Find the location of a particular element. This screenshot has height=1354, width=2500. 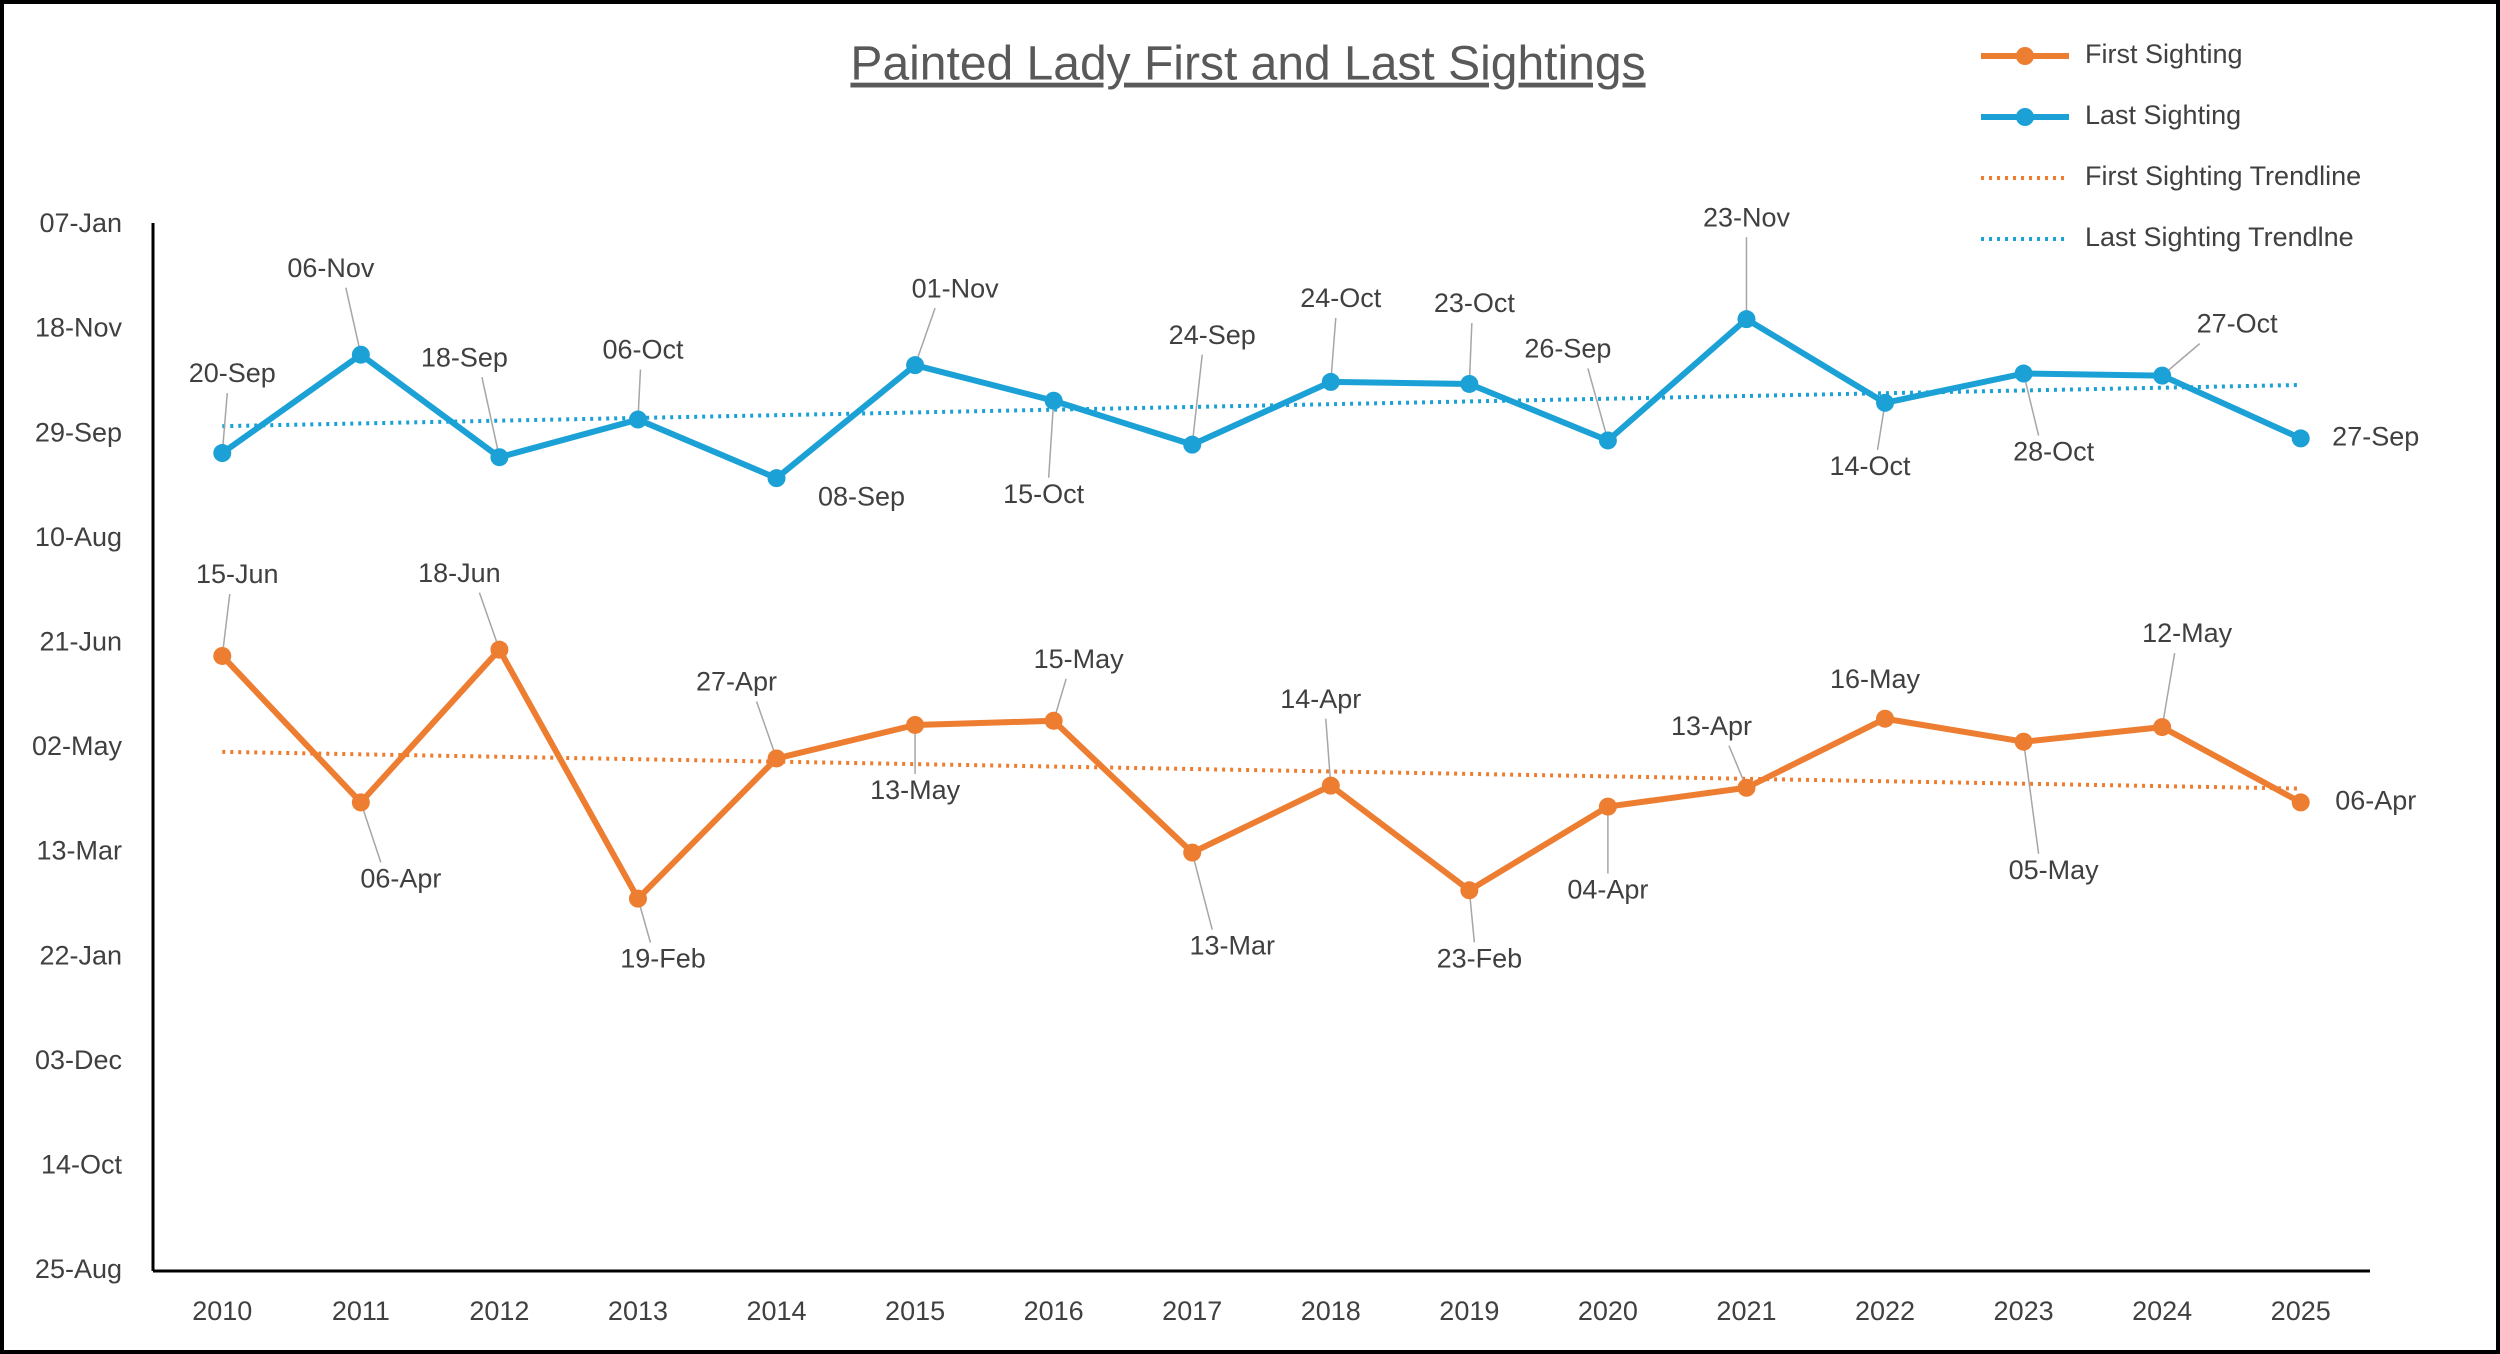

data-label: 14-Apr is located at coordinates (1320, 699).